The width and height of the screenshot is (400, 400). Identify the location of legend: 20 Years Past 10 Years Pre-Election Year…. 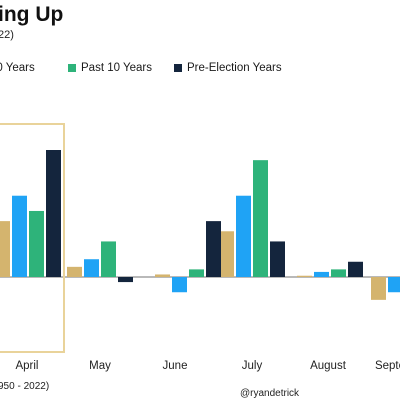
(200, 70).